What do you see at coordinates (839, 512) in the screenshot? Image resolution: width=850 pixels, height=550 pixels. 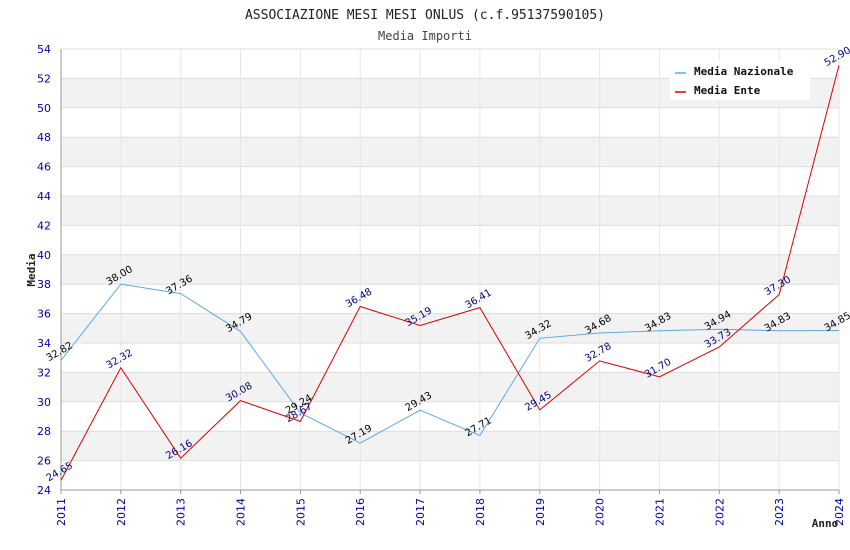 I see `x-tick-label: 2024` at bounding box center [839, 512].